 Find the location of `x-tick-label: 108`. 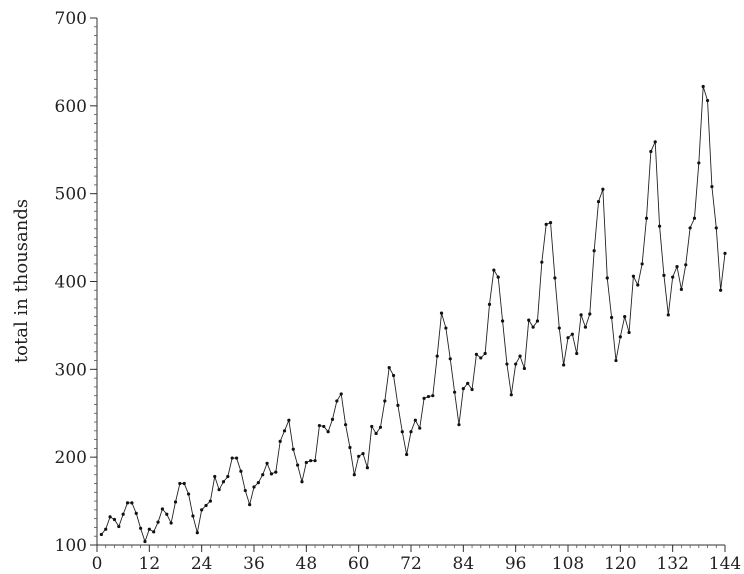

x-tick-label: 108 is located at coordinates (568, 564).